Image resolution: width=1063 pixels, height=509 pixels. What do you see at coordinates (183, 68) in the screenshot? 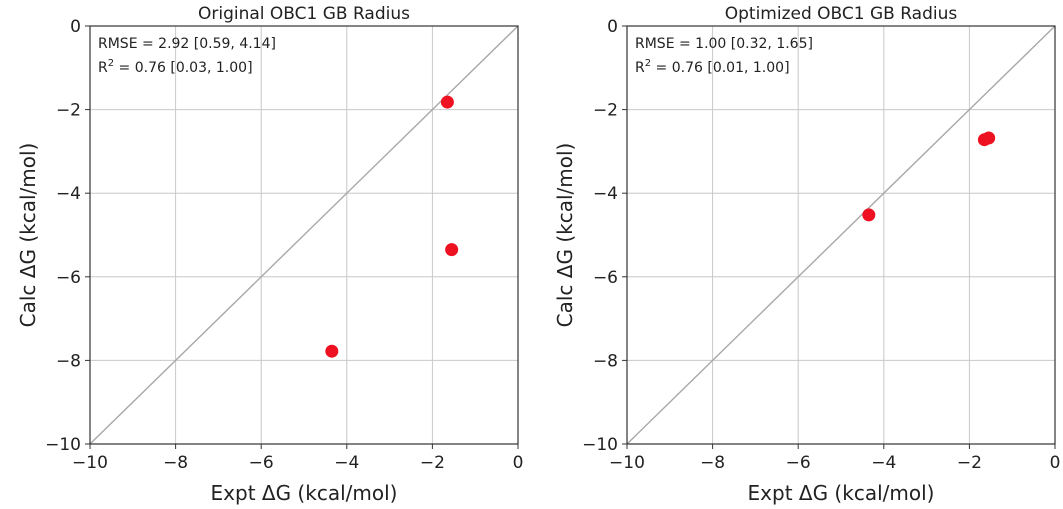
I see `r2-value: = 0.76 [0.03, 1.00]` at bounding box center [183, 68].